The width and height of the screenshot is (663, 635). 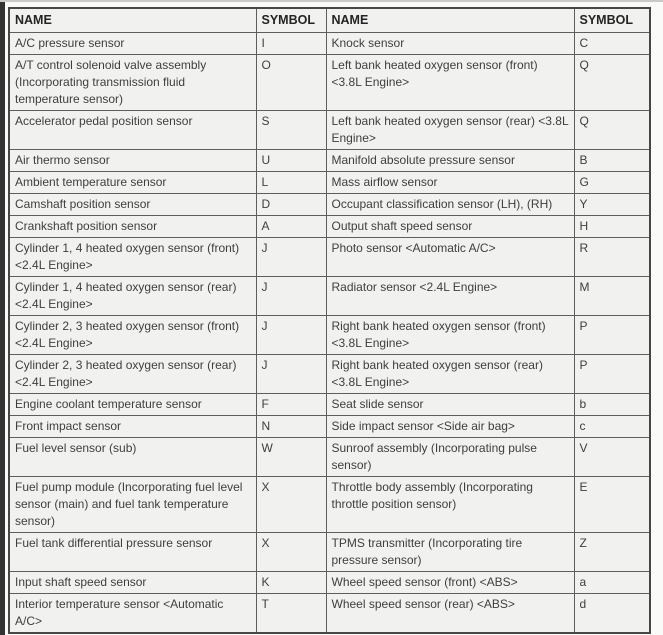 What do you see at coordinates (612, 552) in the screenshot?
I see `symbol-cell-right: Z` at bounding box center [612, 552].